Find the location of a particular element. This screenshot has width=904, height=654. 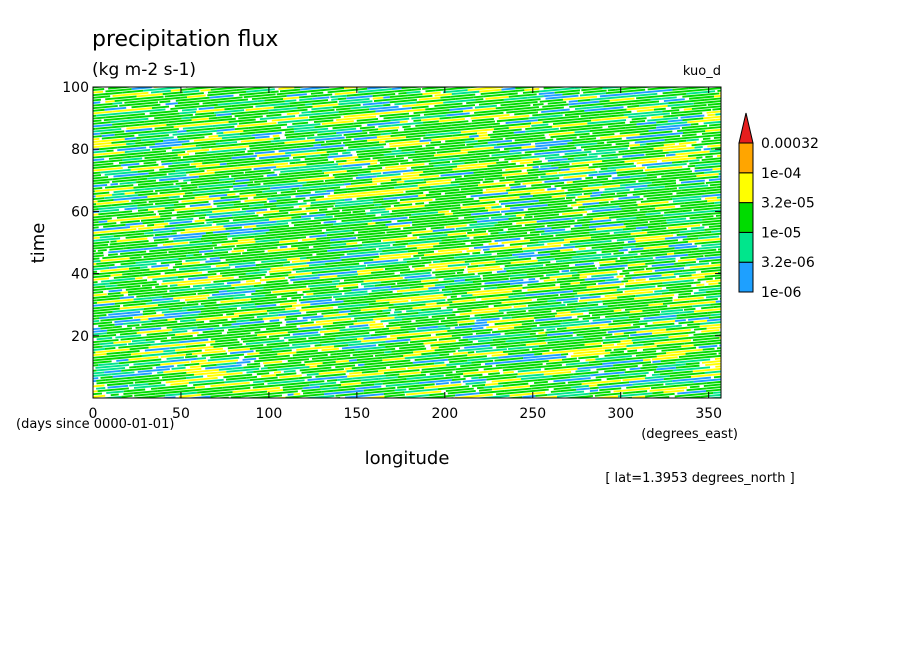

x-tick-label: 300 is located at coordinates (620, 414).